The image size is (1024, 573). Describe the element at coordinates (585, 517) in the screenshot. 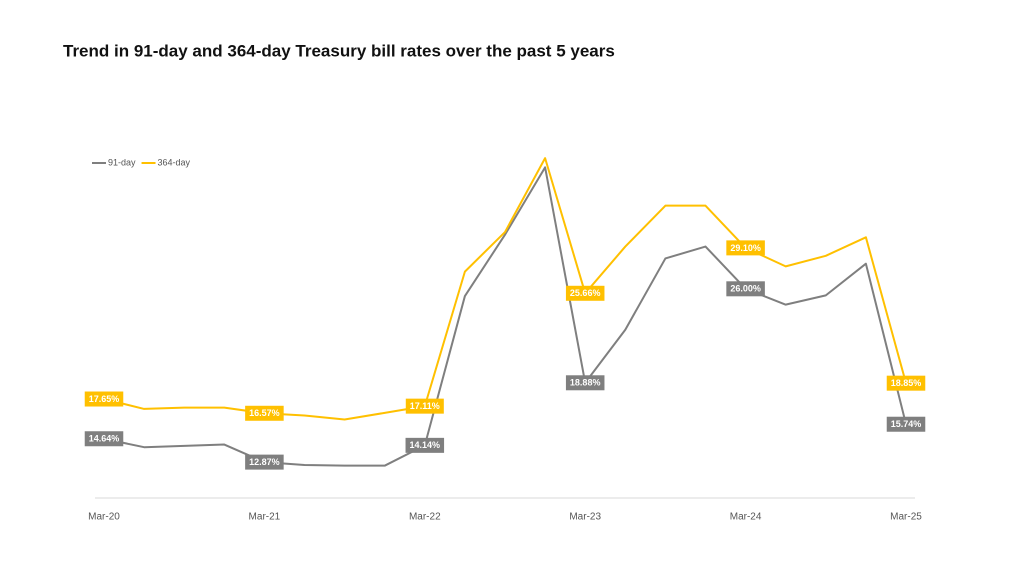

I see `x-tick-label: Mar-23` at that location.